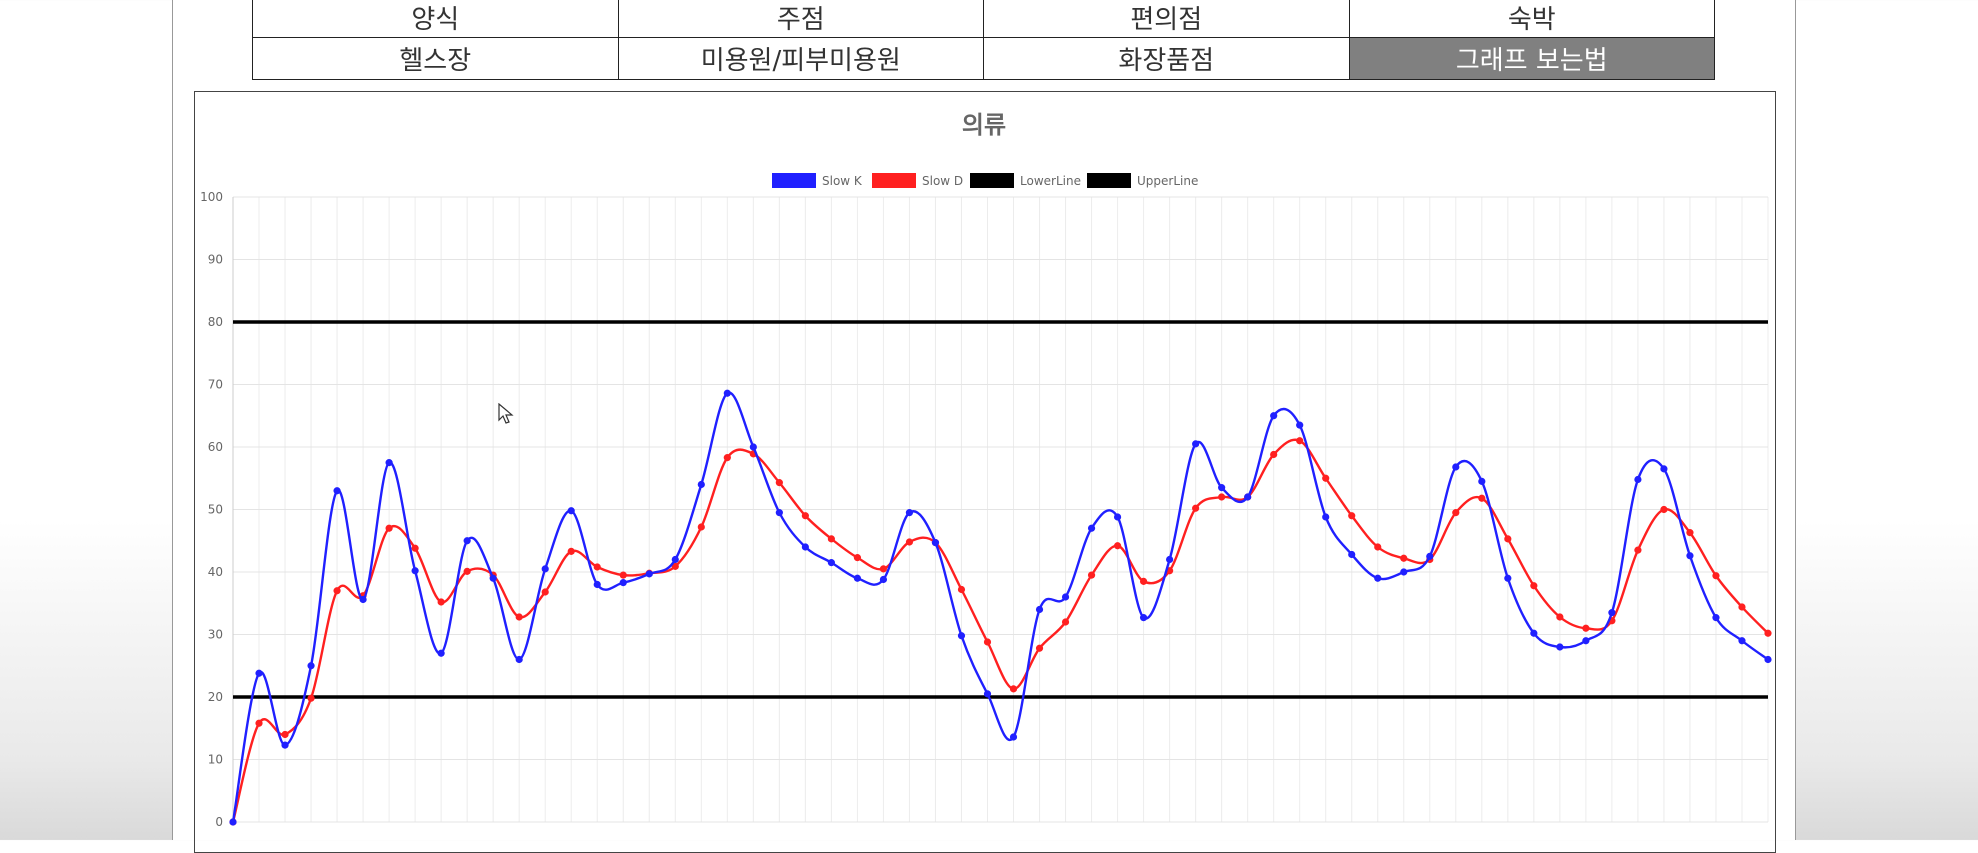 This screenshot has width=1978, height=853. I want to click on nav-item-lodging: 숙박, so click(1531, 19).